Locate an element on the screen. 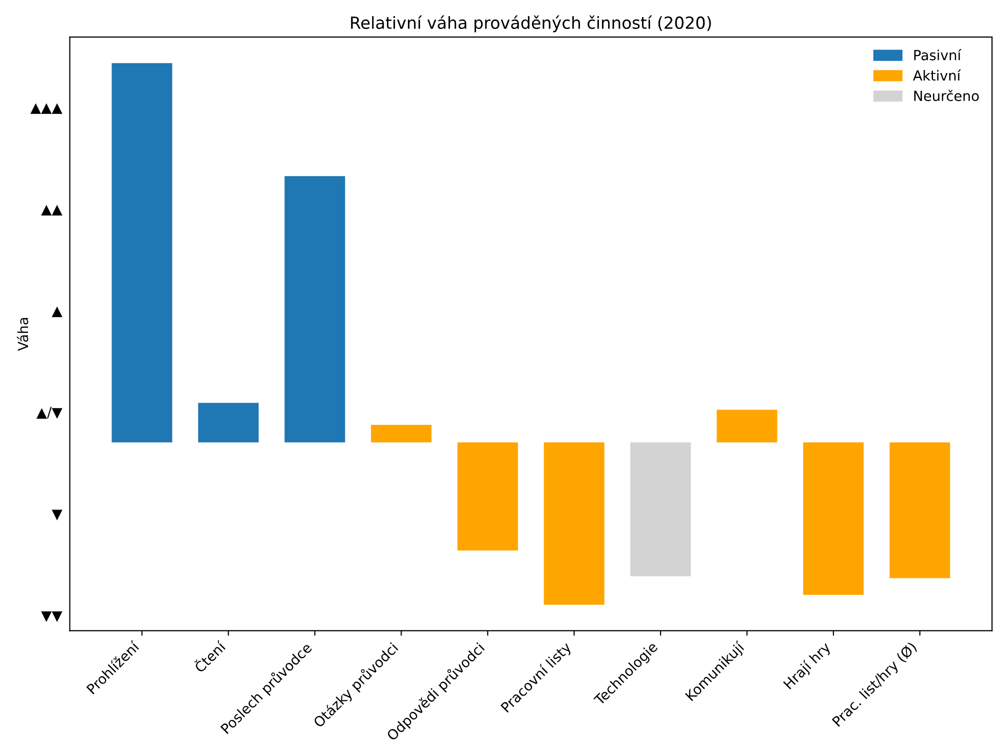 This screenshot has width=997, height=742. legend-label: Neurčeno is located at coordinates (946, 96).